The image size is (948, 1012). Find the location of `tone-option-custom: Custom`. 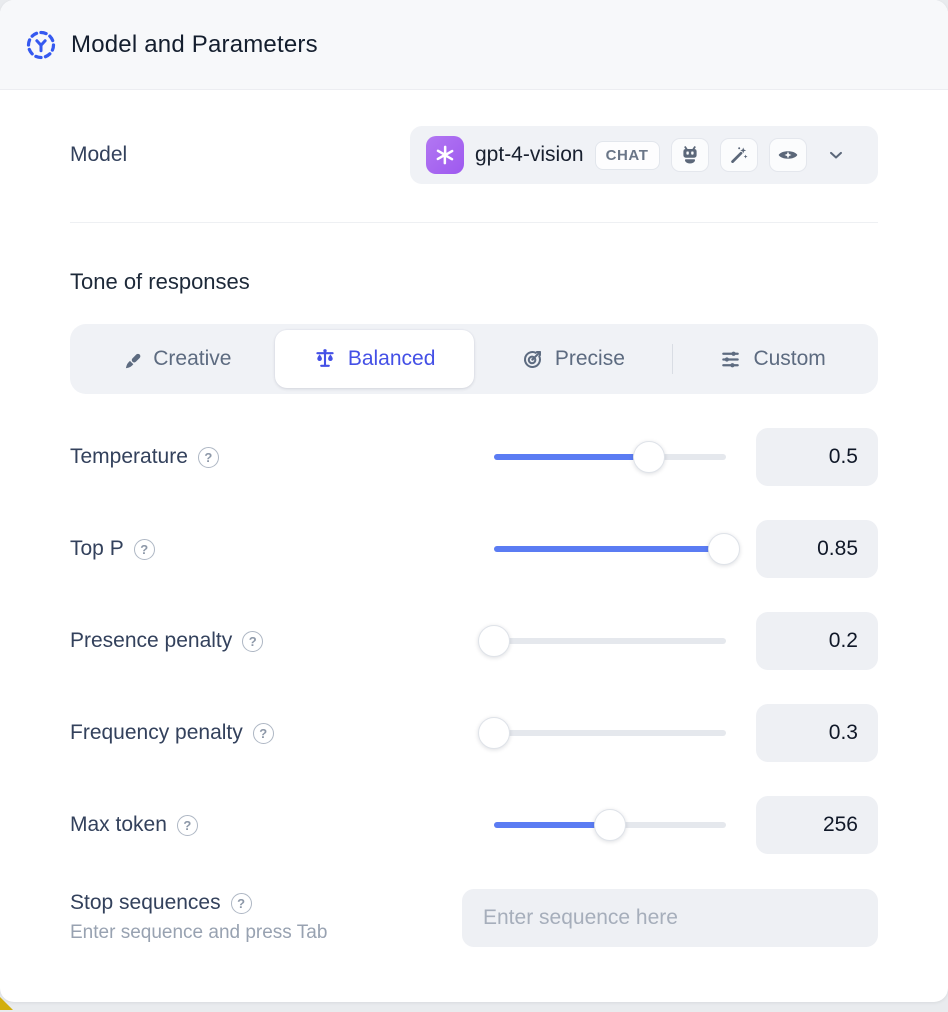

tone-option-custom: Custom is located at coordinates (772, 359).